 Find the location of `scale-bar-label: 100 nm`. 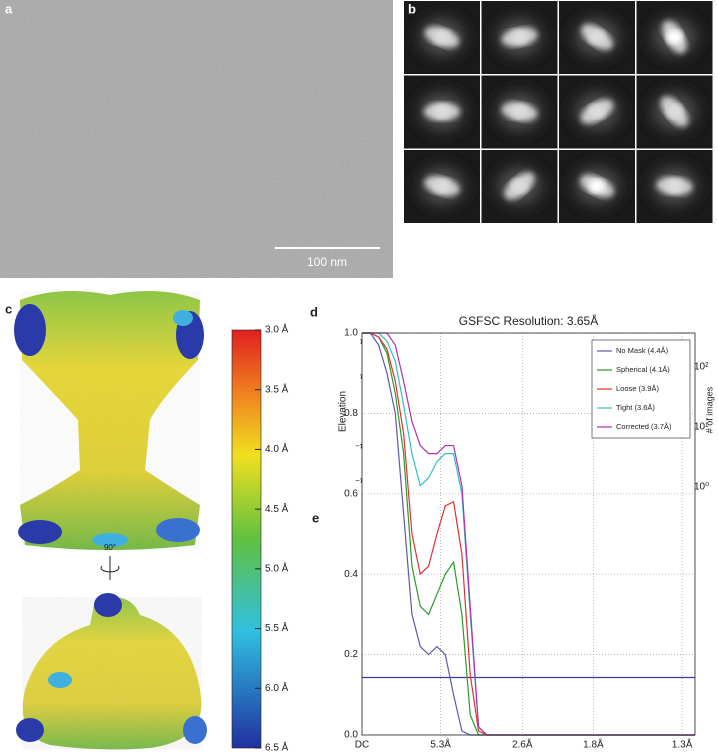

scale-bar-label: 100 nm is located at coordinates (327, 262).